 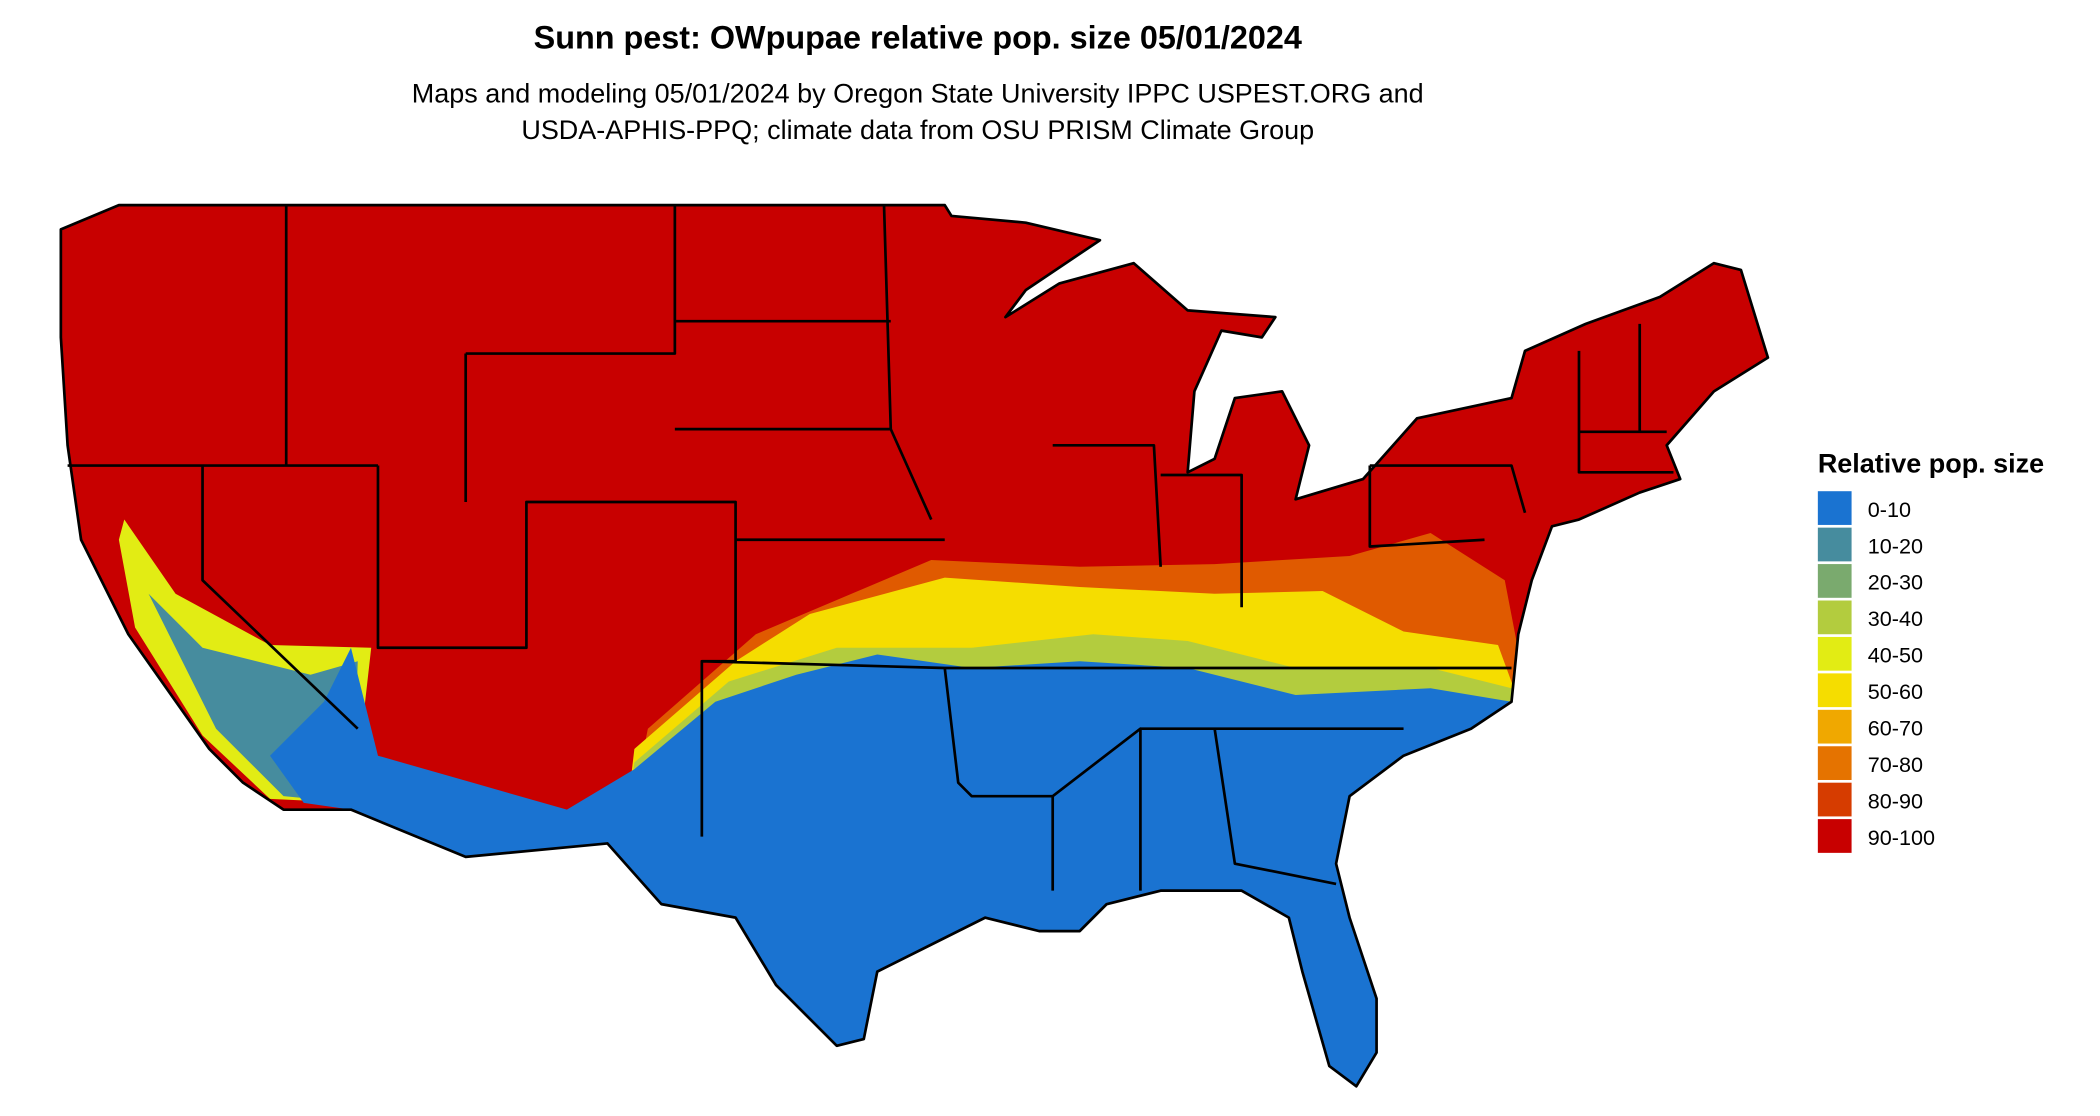 What do you see at coordinates (1895, 582) in the screenshot?
I see `legend-label: 20-30` at bounding box center [1895, 582].